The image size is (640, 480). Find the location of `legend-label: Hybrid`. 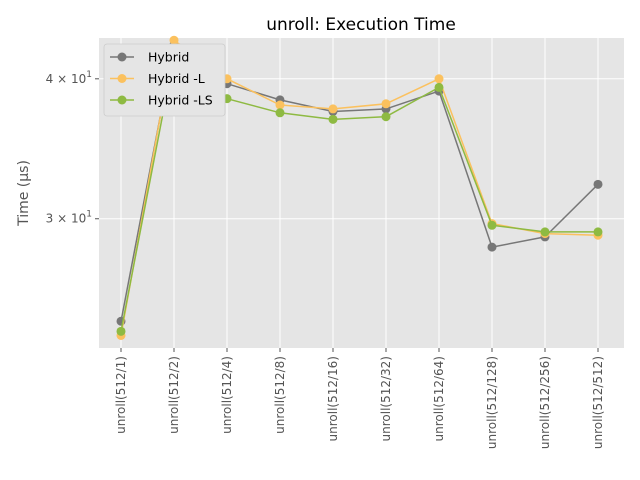

legend-label: Hybrid is located at coordinates (168, 57).